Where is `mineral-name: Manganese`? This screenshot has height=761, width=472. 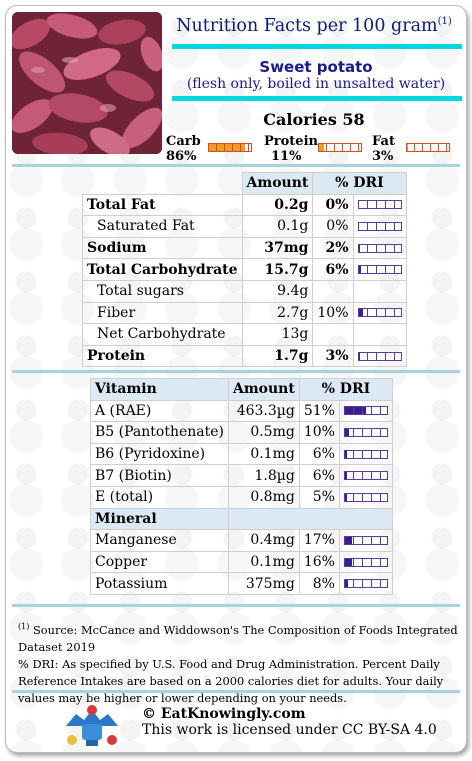 mineral-name: Manganese is located at coordinates (159, 540).